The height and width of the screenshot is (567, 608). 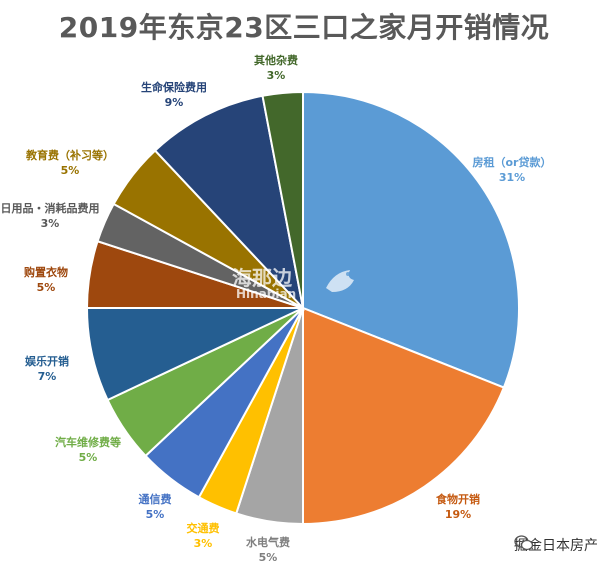 I want to click on slice-label: 购置衣物, so click(x=46, y=272).